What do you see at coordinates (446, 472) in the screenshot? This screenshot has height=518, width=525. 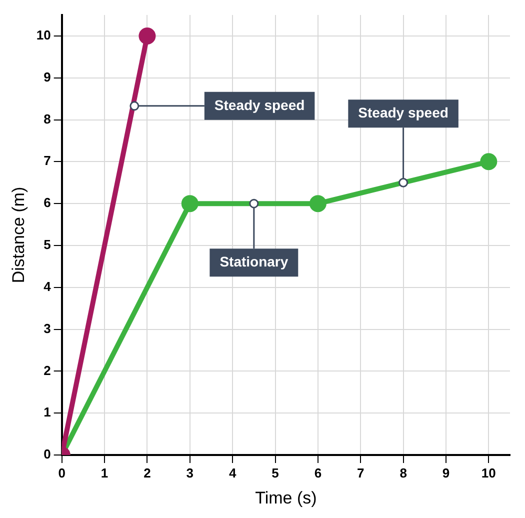 I see `x-tick-label: 9` at bounding box center [446, 472].